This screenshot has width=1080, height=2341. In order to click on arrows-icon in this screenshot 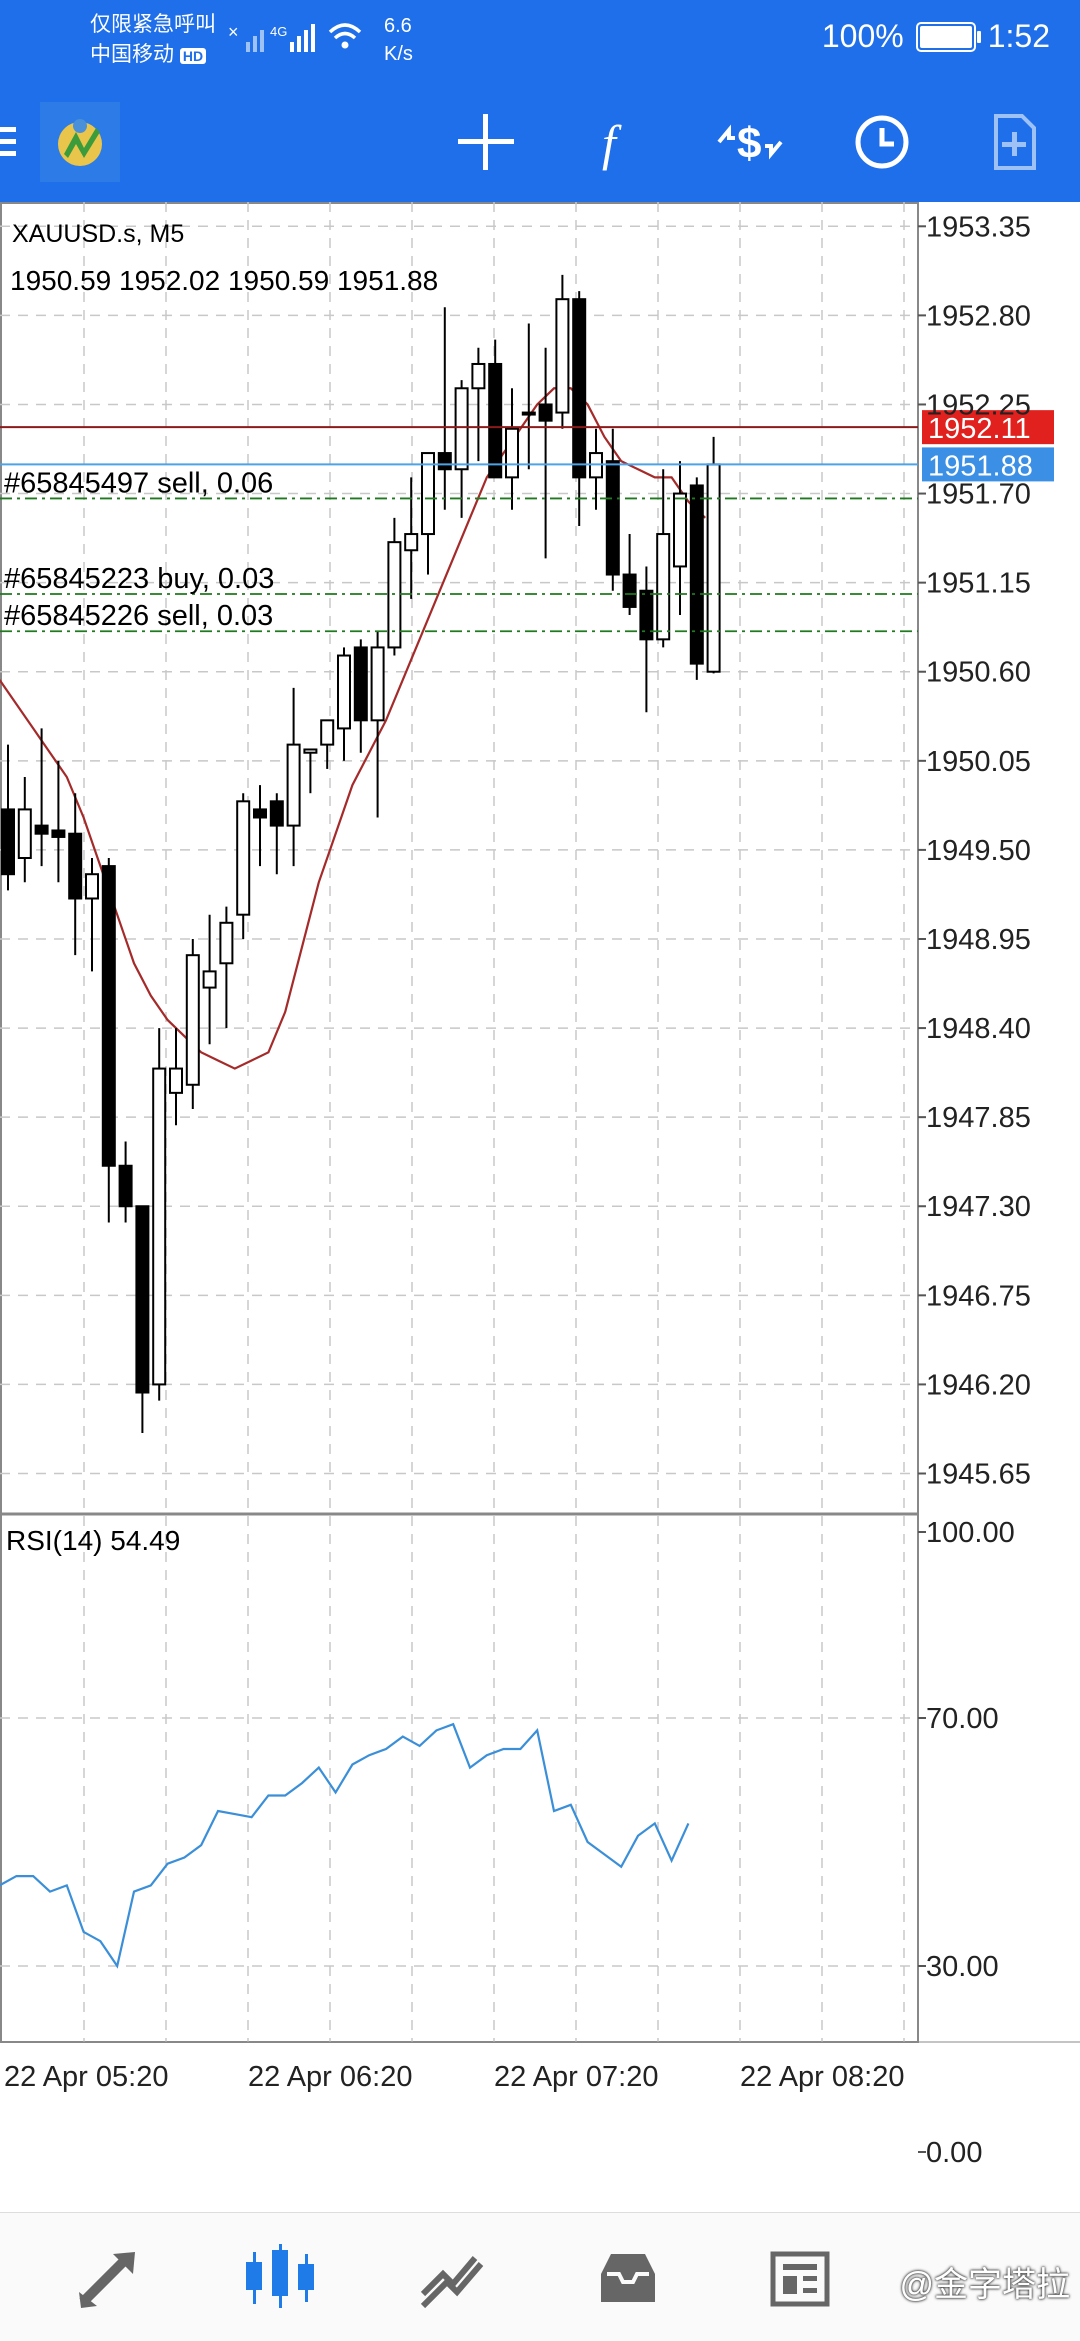, I will do `click(108, 2279)`.